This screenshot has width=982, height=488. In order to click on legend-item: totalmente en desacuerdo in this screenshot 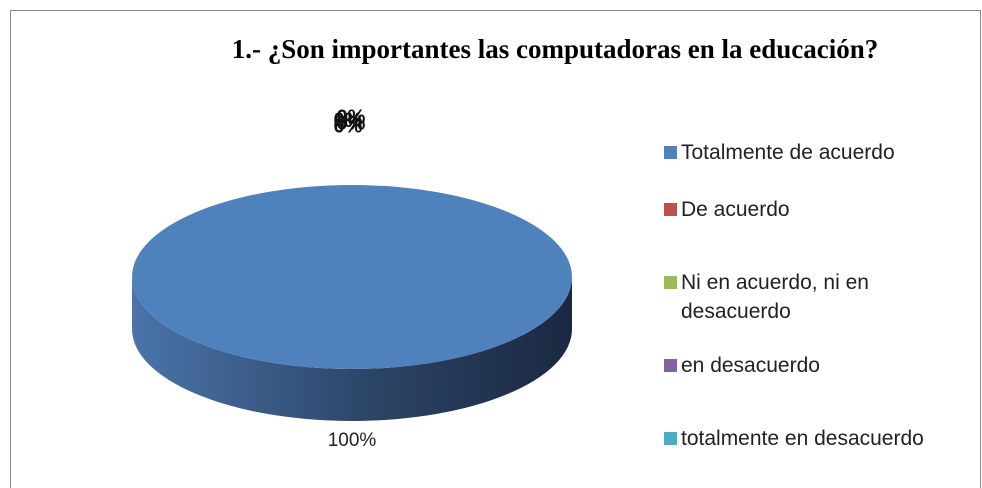, I will do `click(817, 439)`.